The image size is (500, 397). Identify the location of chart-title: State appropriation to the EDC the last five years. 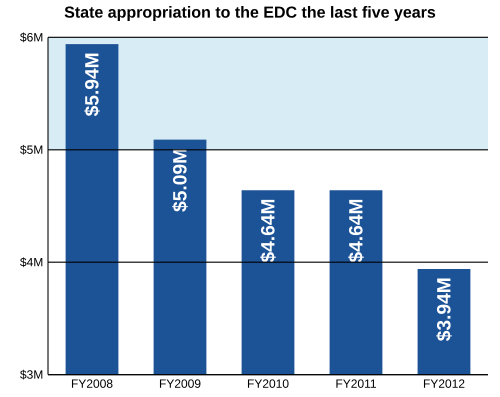
(250, 13).